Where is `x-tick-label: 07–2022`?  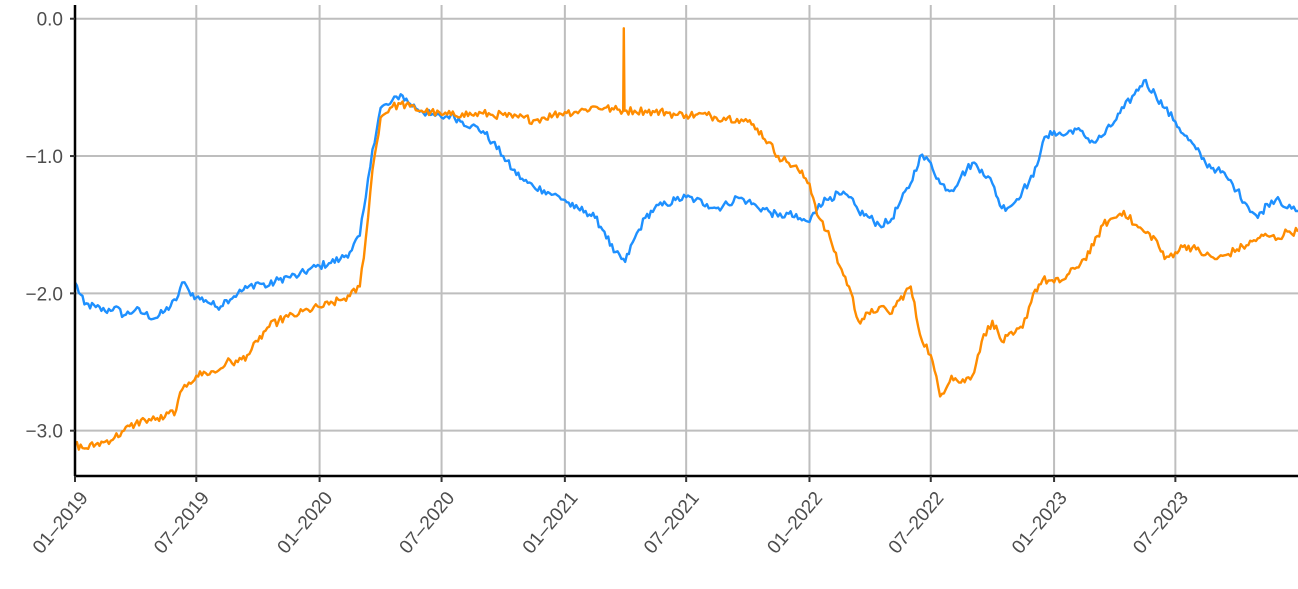 x-tick-label: 07–2022 is located at coordinates (917, 523).